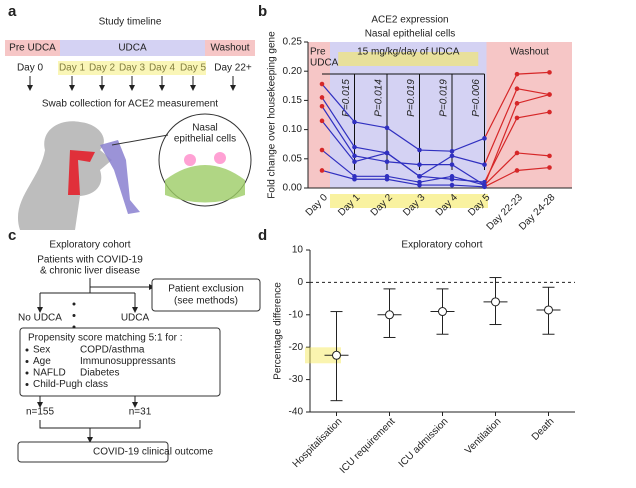  Describe the element at coordinates (72, 68) in the screenshot. I see `day-label: Day 1` at that location.